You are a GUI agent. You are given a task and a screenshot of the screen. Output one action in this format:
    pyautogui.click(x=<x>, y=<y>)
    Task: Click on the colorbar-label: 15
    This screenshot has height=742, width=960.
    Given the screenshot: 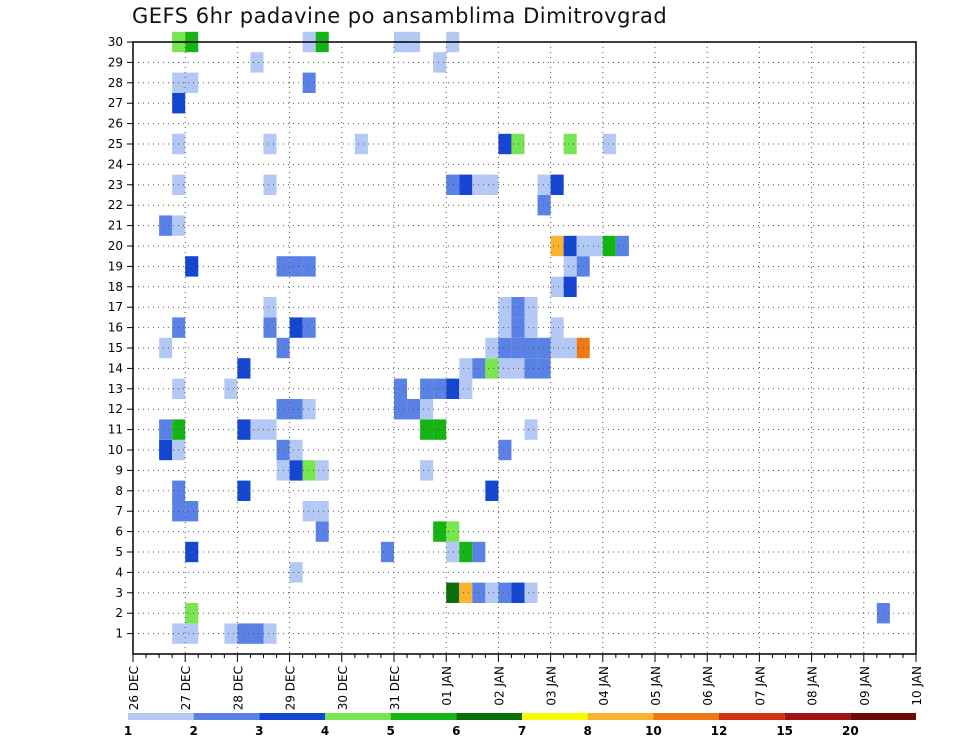 What is the action you would take?
    pyautogui.click(x=784, y=731)
    